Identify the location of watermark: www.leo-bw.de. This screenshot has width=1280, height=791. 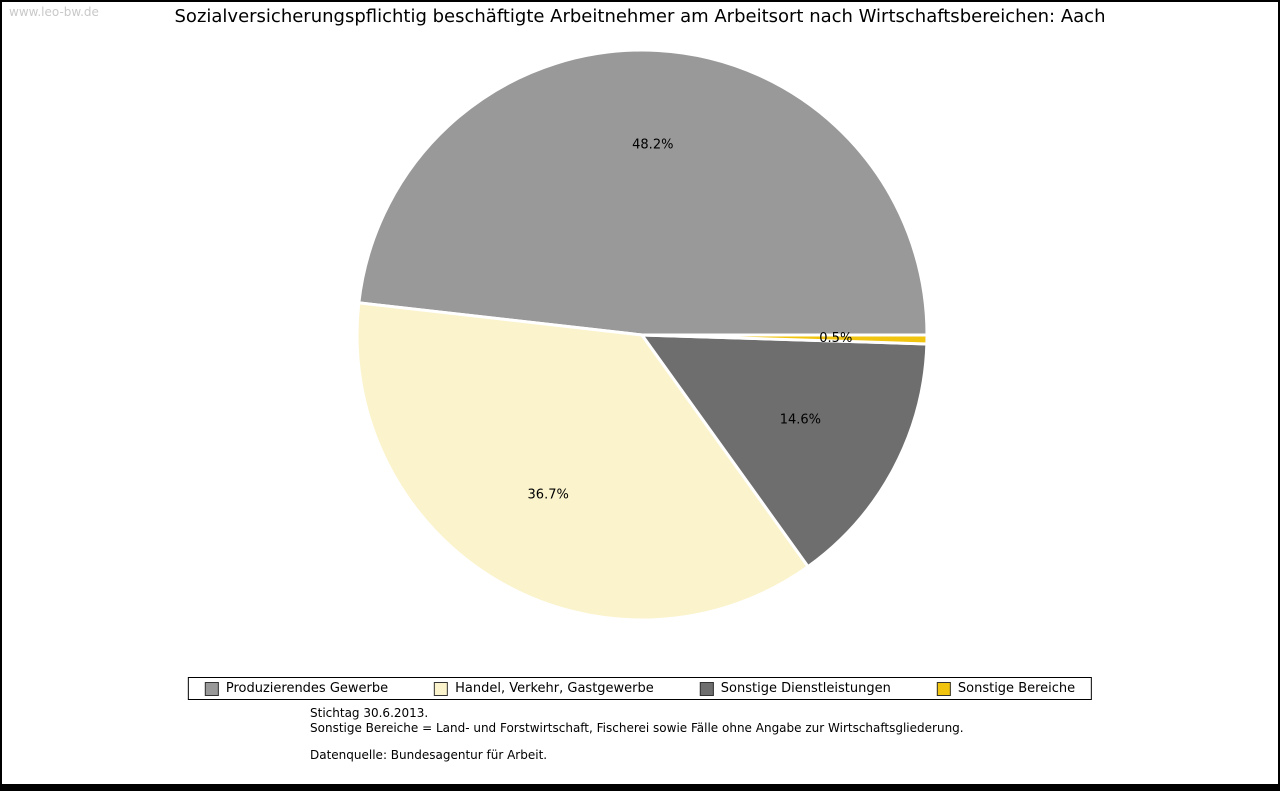
(54, 12).